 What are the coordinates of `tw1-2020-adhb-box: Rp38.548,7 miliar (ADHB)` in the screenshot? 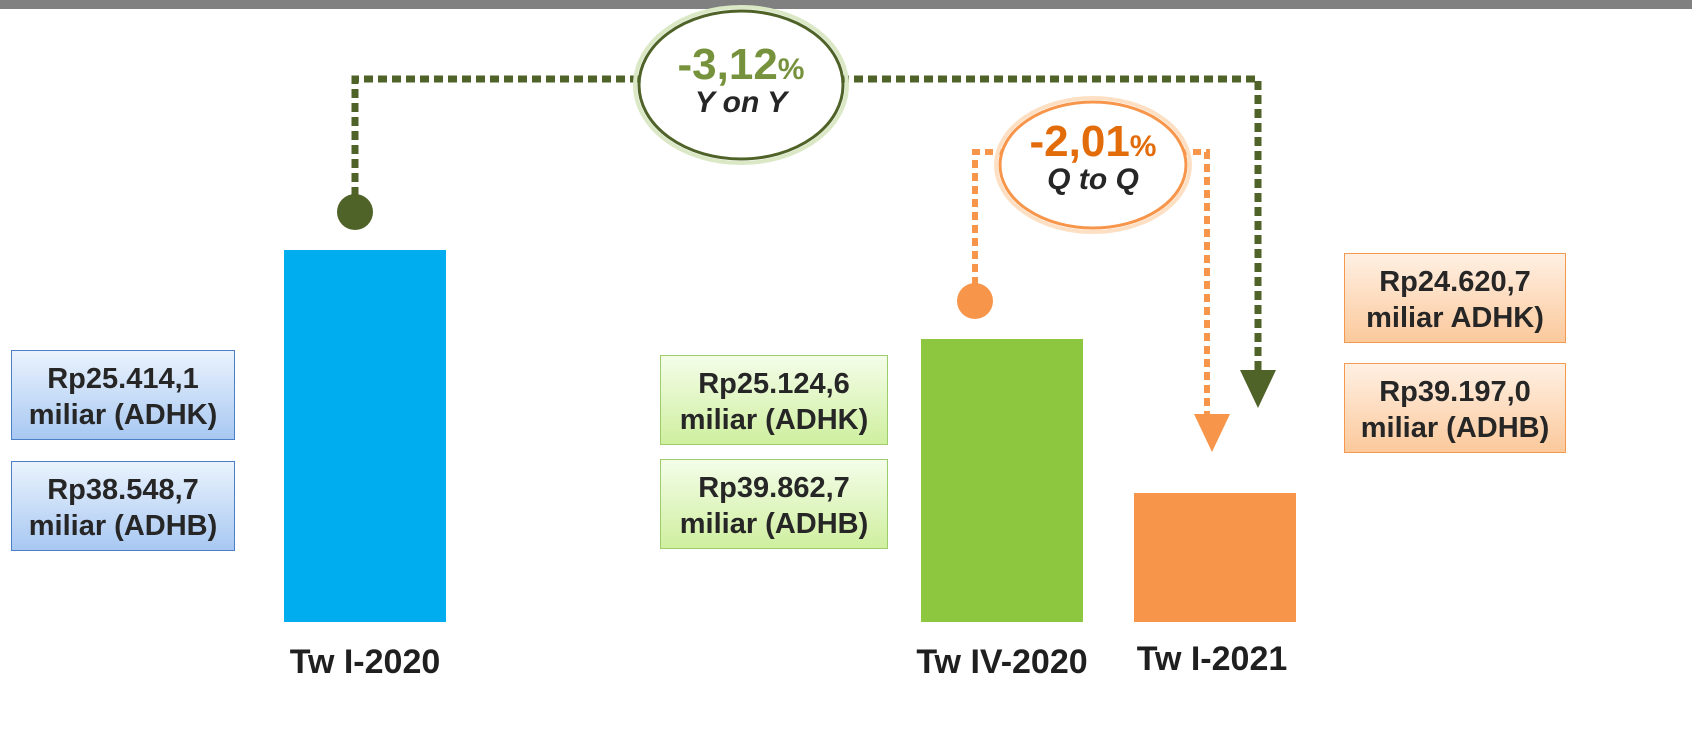 It's located at (123, 506).